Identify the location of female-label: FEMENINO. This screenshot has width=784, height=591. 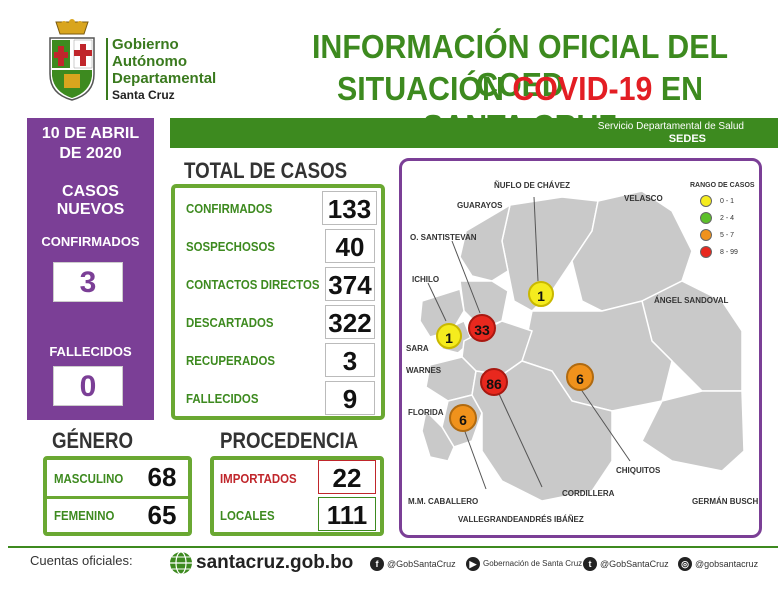
(84, 515).